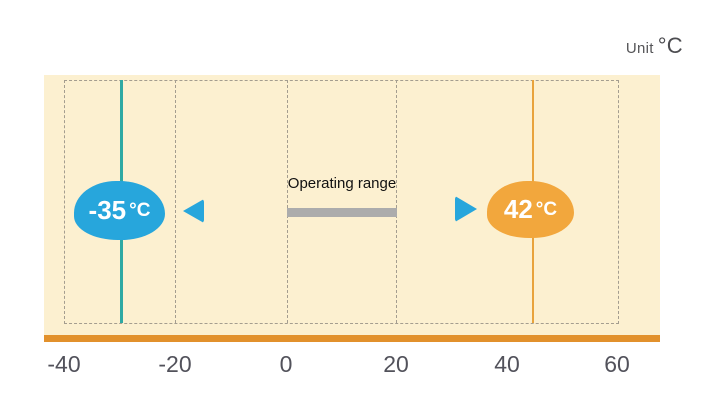  I want to click on axis-tick-label: 0, so click(286, 364).